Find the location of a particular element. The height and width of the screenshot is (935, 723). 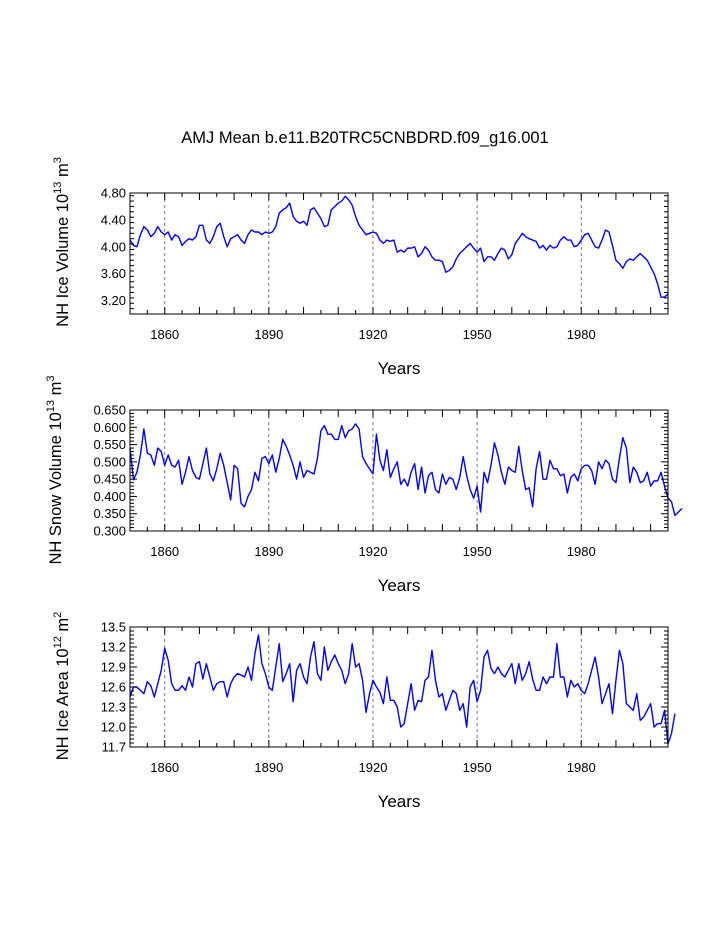

y-axis-label: NH Ice Area 1012 m2 is located at coordinates (62, 686).